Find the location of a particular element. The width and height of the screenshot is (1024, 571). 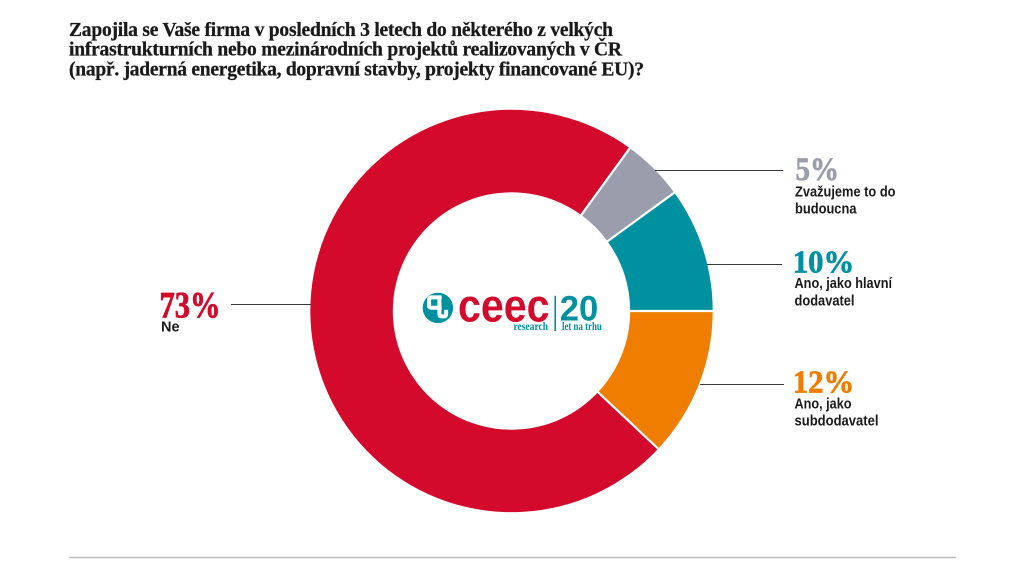

svg-text: 20 is located at coordinates (579, 309).